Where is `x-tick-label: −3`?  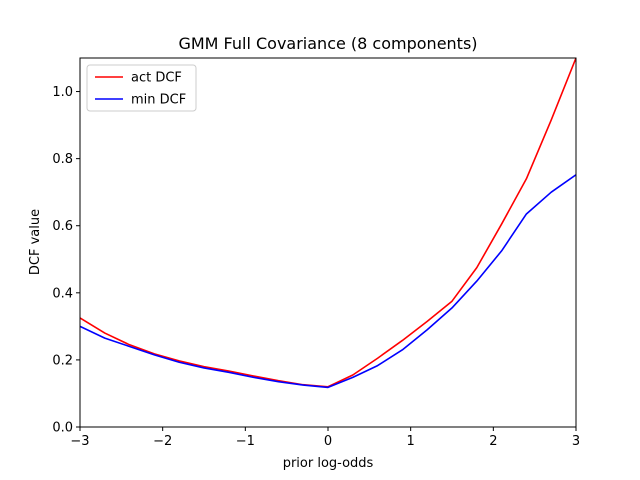
x-tick-label: −3 is located at coordinates (79, 441).